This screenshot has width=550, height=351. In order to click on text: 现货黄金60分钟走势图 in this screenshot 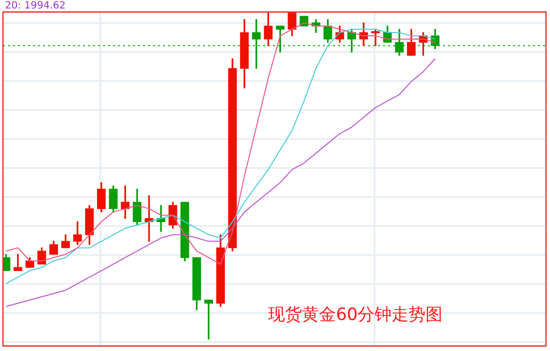, I will do `click(355, 315)`.